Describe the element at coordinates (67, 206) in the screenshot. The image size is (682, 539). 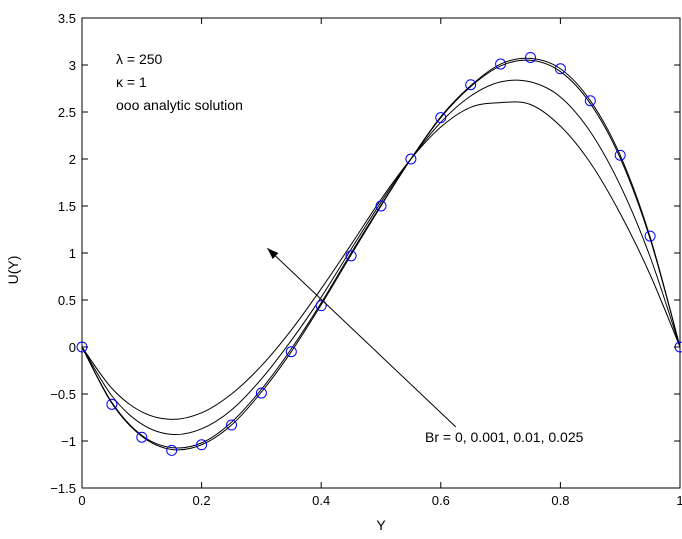
I see `y-tick-label: 1.5` at that location.